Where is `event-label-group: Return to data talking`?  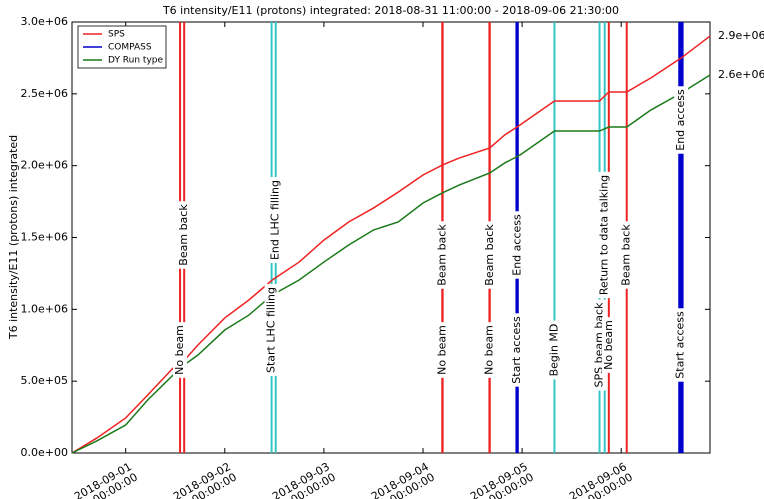 event-label-group: Return to data talking is located at coordinates (604, 235).